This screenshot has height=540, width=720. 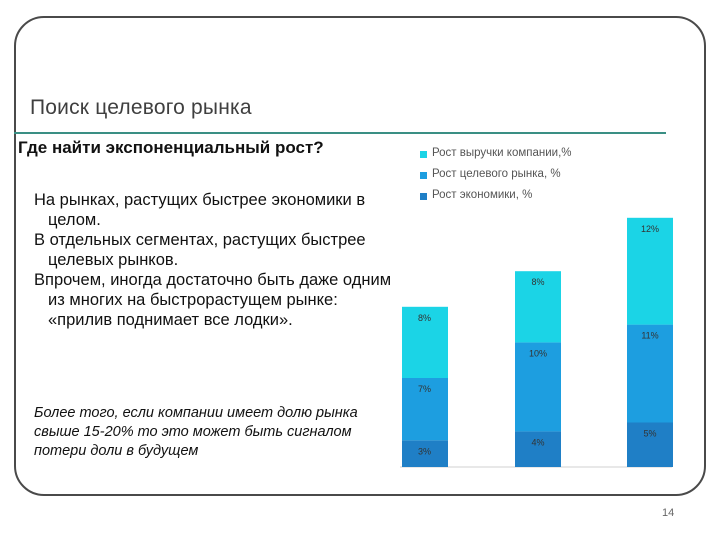 What do you see at coordinates (502, 153) in the screenshot?
I see `legend-label: Рост выручки компании,%` at bounding box center [502, 153].